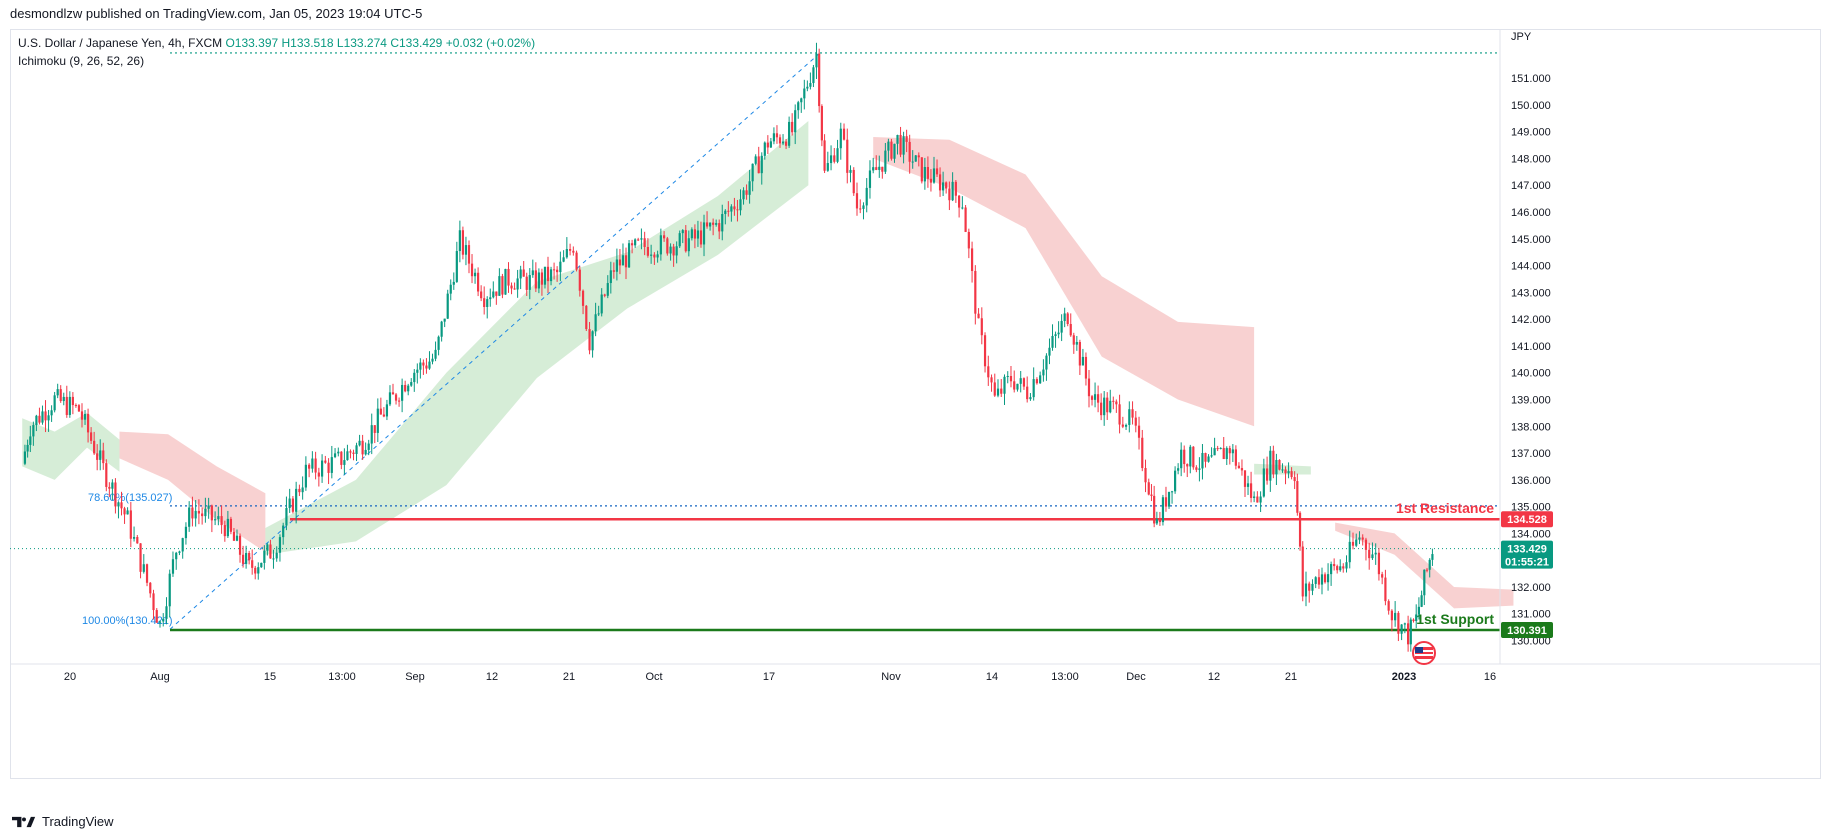 Image resolution: width=1832 pixels, height=840 pixels. I want to click on price-tick-label: 141.000, so click(1531, 347).